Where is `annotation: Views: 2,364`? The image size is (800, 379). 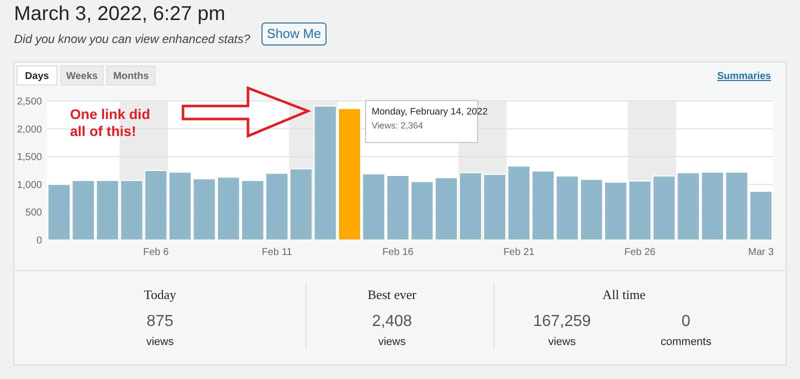 annotation: Views: 2,364 is located at coordinates (397, 125).